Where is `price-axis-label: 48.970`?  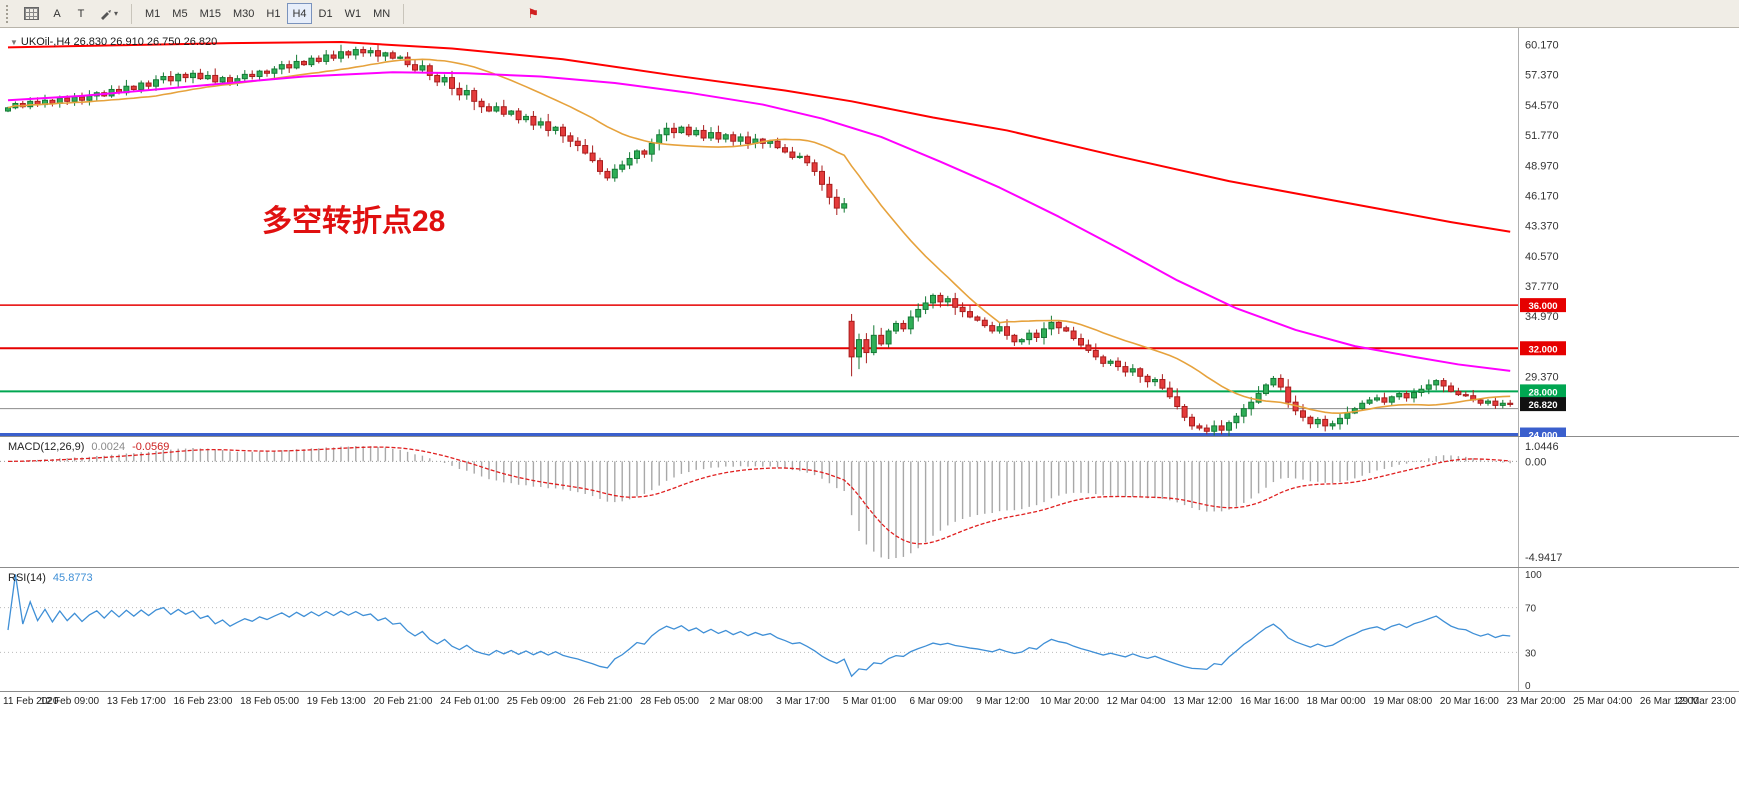
price-axis-label: 48.970 is located at coordinates (1542, 166).